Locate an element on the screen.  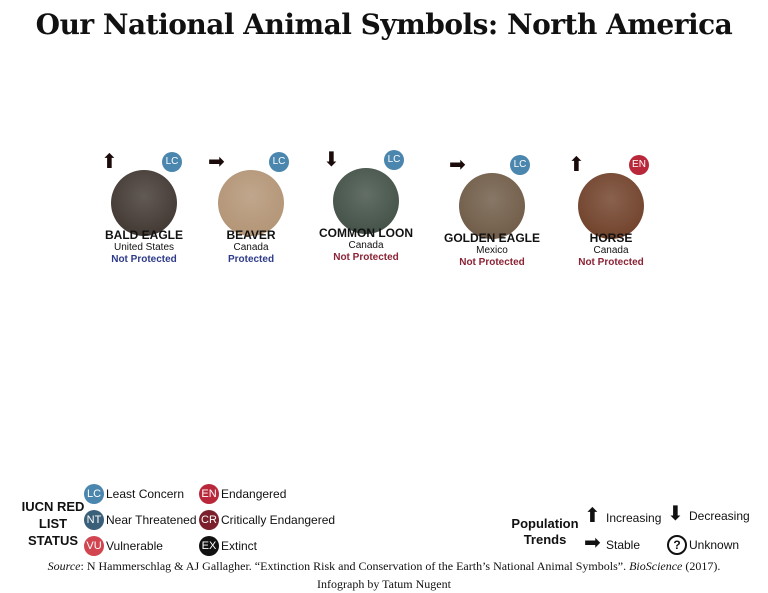
source-year: (2017). is located at coordinates (701, 566).